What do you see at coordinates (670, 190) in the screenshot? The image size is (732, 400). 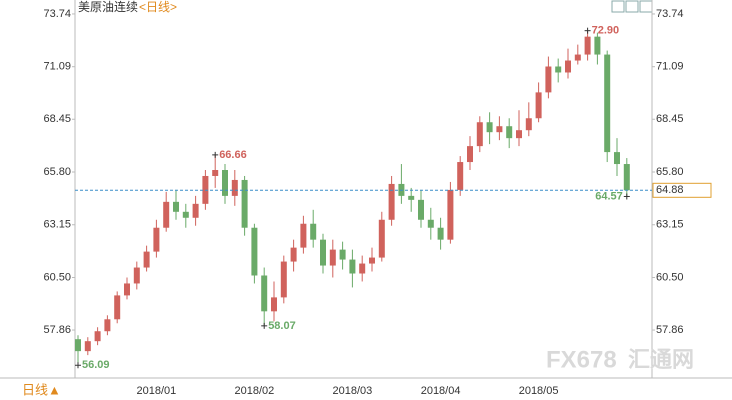 I see `last-price-label: 64.88` at bounding box center [670, 190].